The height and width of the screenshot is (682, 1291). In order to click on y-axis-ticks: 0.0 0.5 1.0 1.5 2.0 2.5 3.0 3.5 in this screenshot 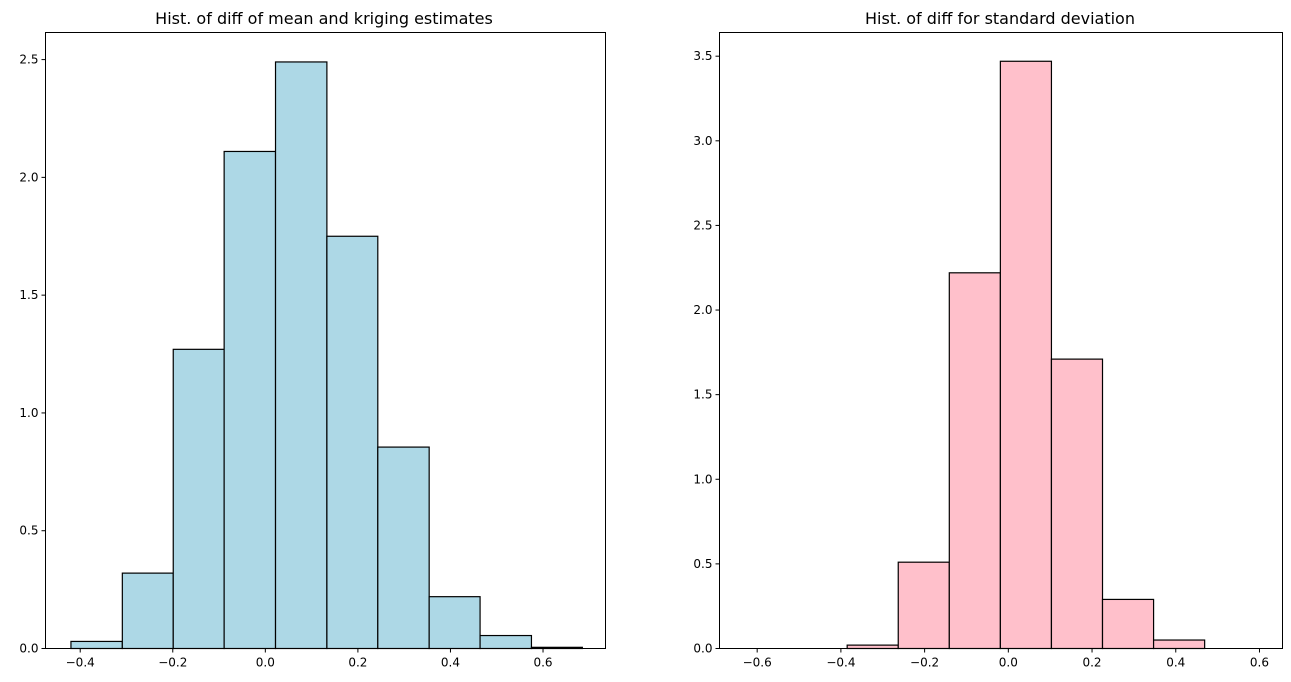, I will do `click(706, 352)`.